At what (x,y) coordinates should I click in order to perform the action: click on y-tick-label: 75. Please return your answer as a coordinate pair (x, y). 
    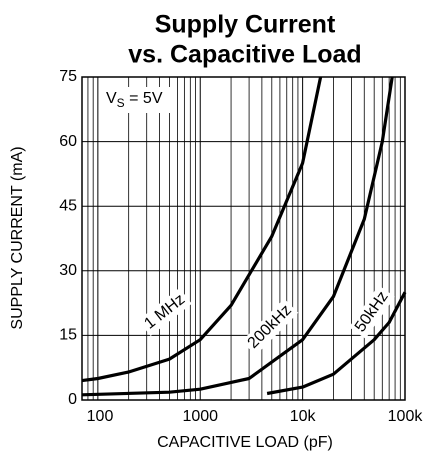
    Looking at the image, I should click on (68, 76).